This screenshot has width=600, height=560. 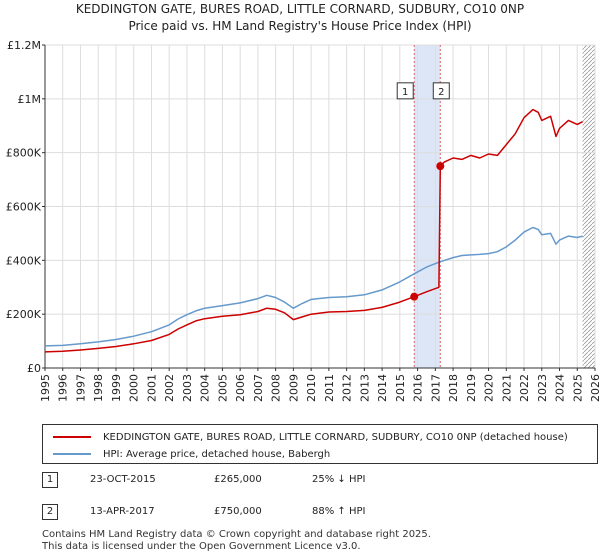 I want to click on x-tick-label: 1997, so click(x=80, y=388).